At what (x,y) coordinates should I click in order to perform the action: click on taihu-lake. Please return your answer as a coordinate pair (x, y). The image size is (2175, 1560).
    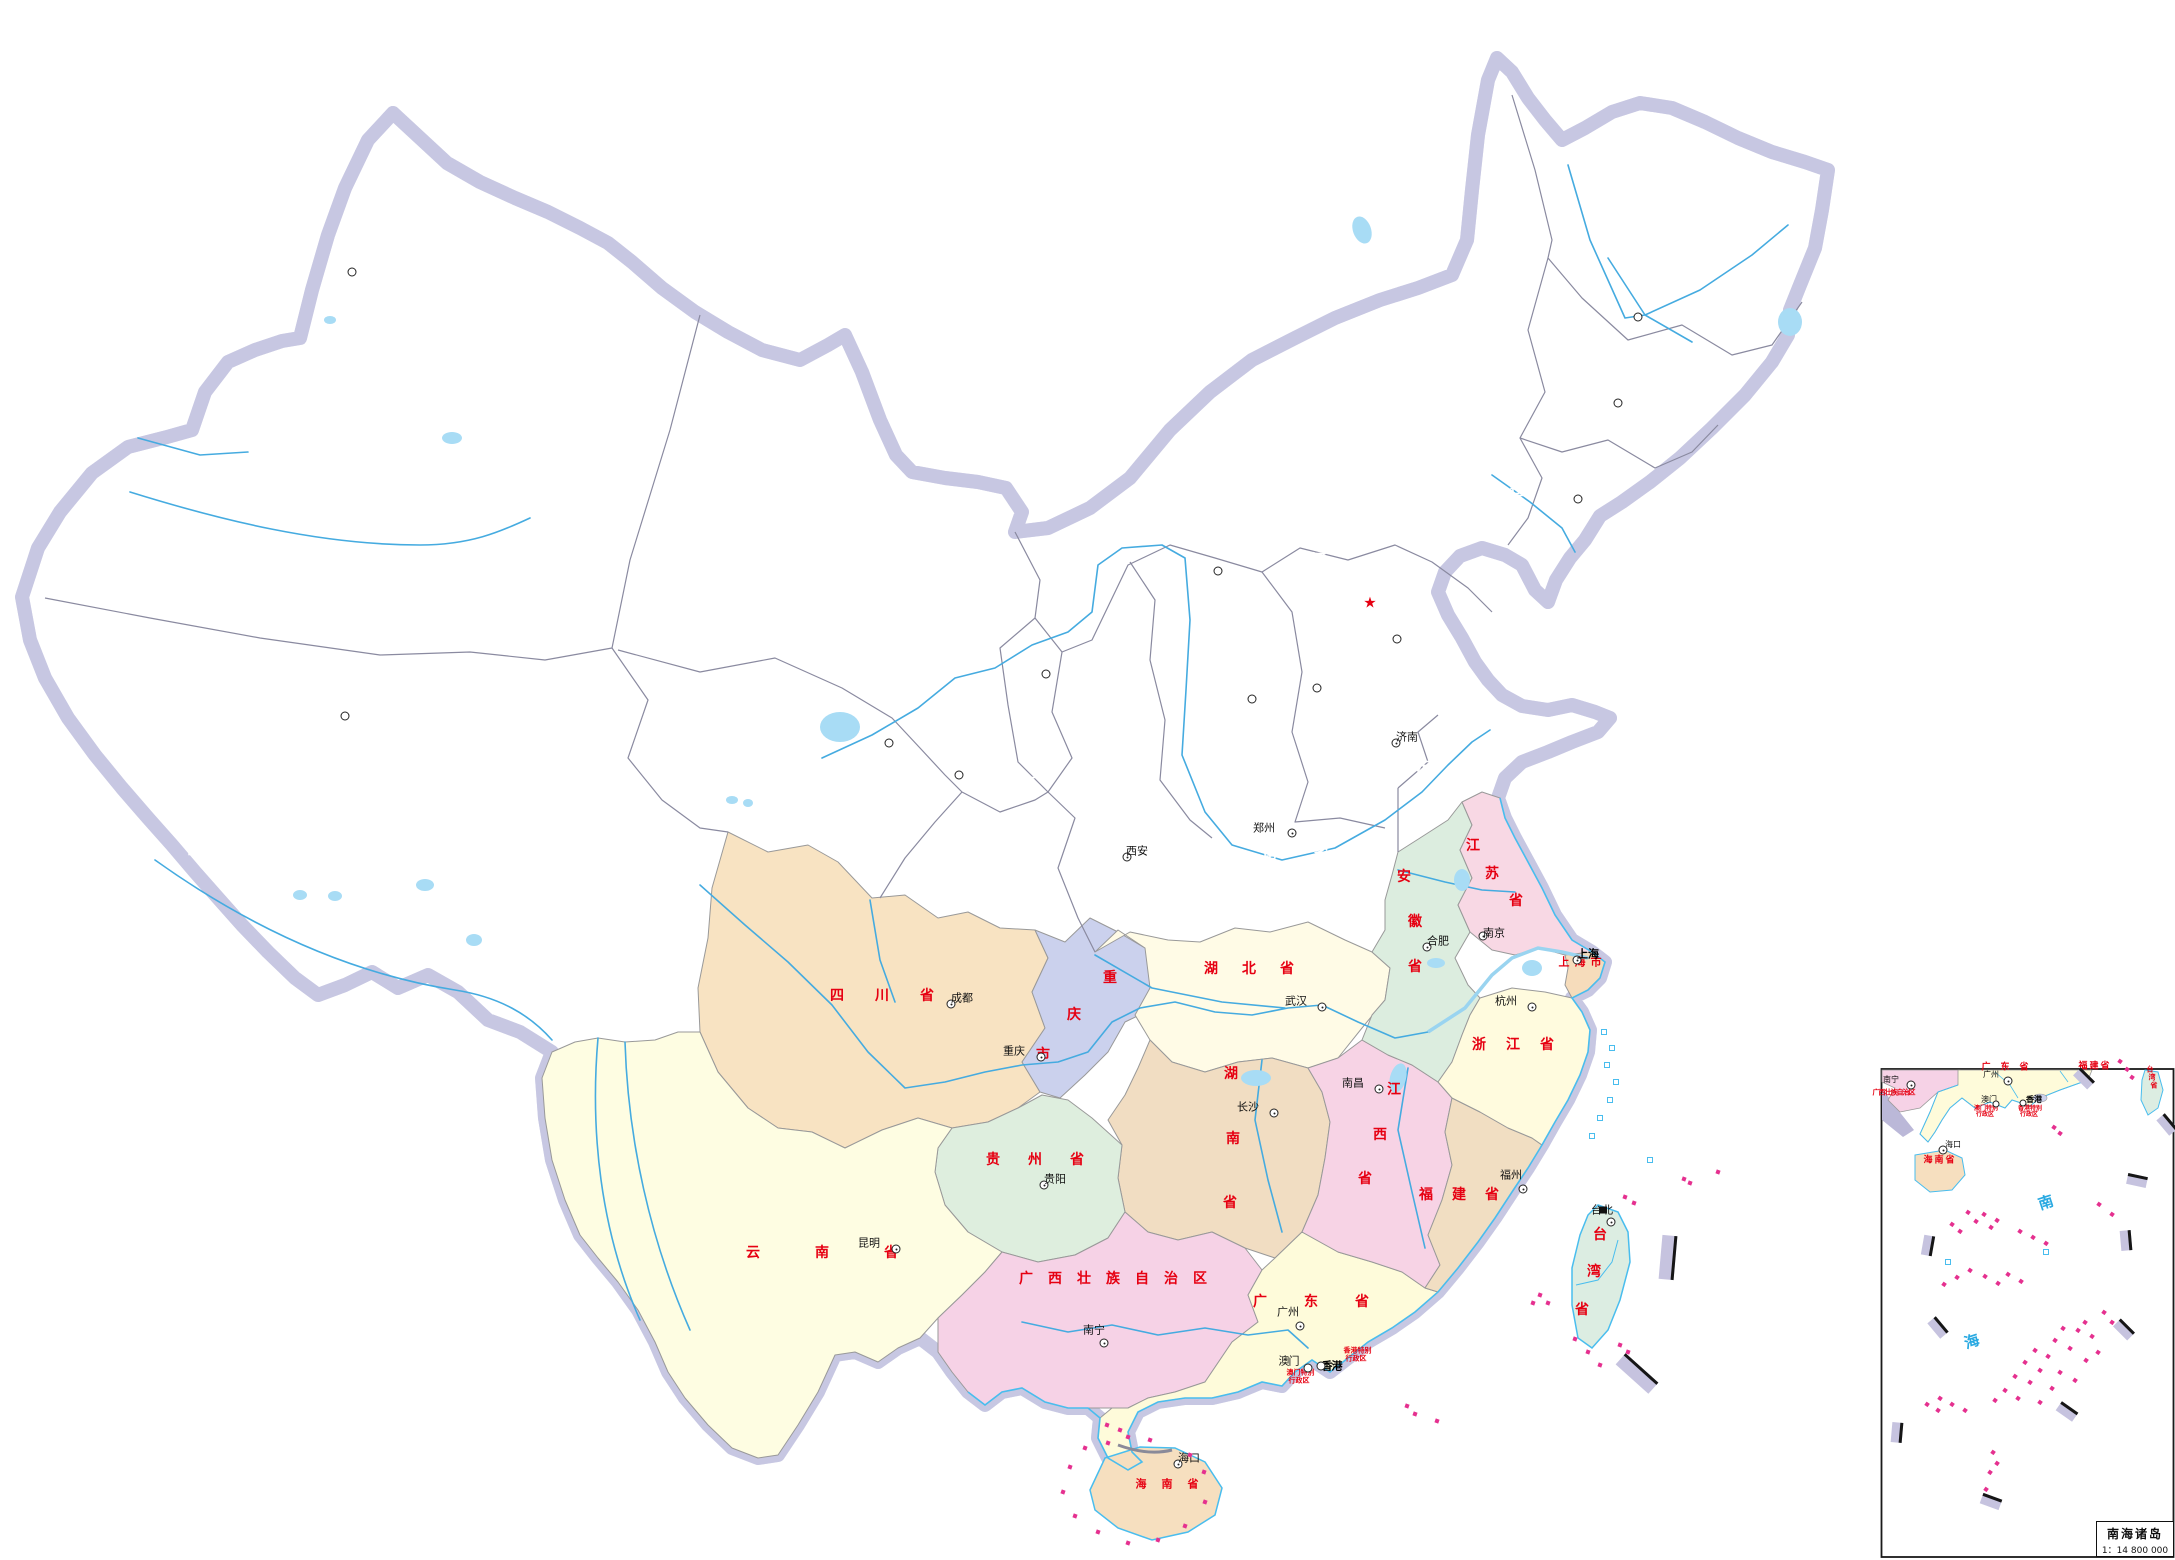
    Looking at the image, I should click on (1532, 968).